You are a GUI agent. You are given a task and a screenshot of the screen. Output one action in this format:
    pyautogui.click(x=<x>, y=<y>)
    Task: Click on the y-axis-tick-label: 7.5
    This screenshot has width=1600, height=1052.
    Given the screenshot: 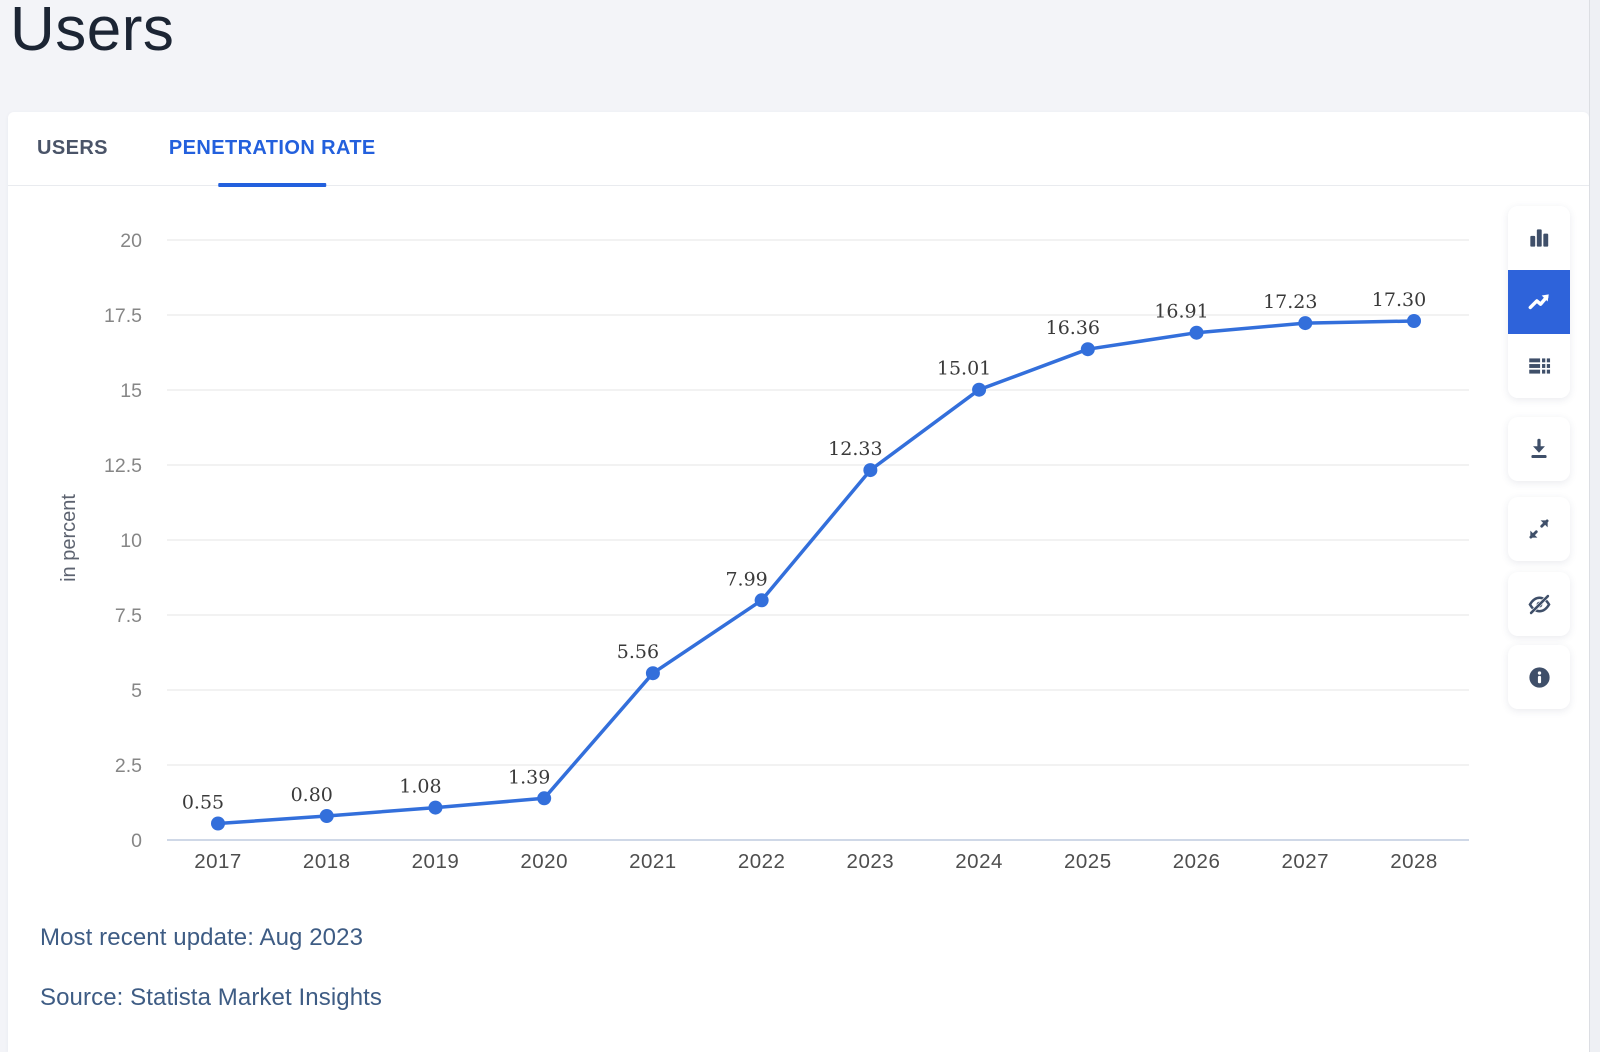 What is the action you would take?
    pyautogui.click(x=128, y=616)
    